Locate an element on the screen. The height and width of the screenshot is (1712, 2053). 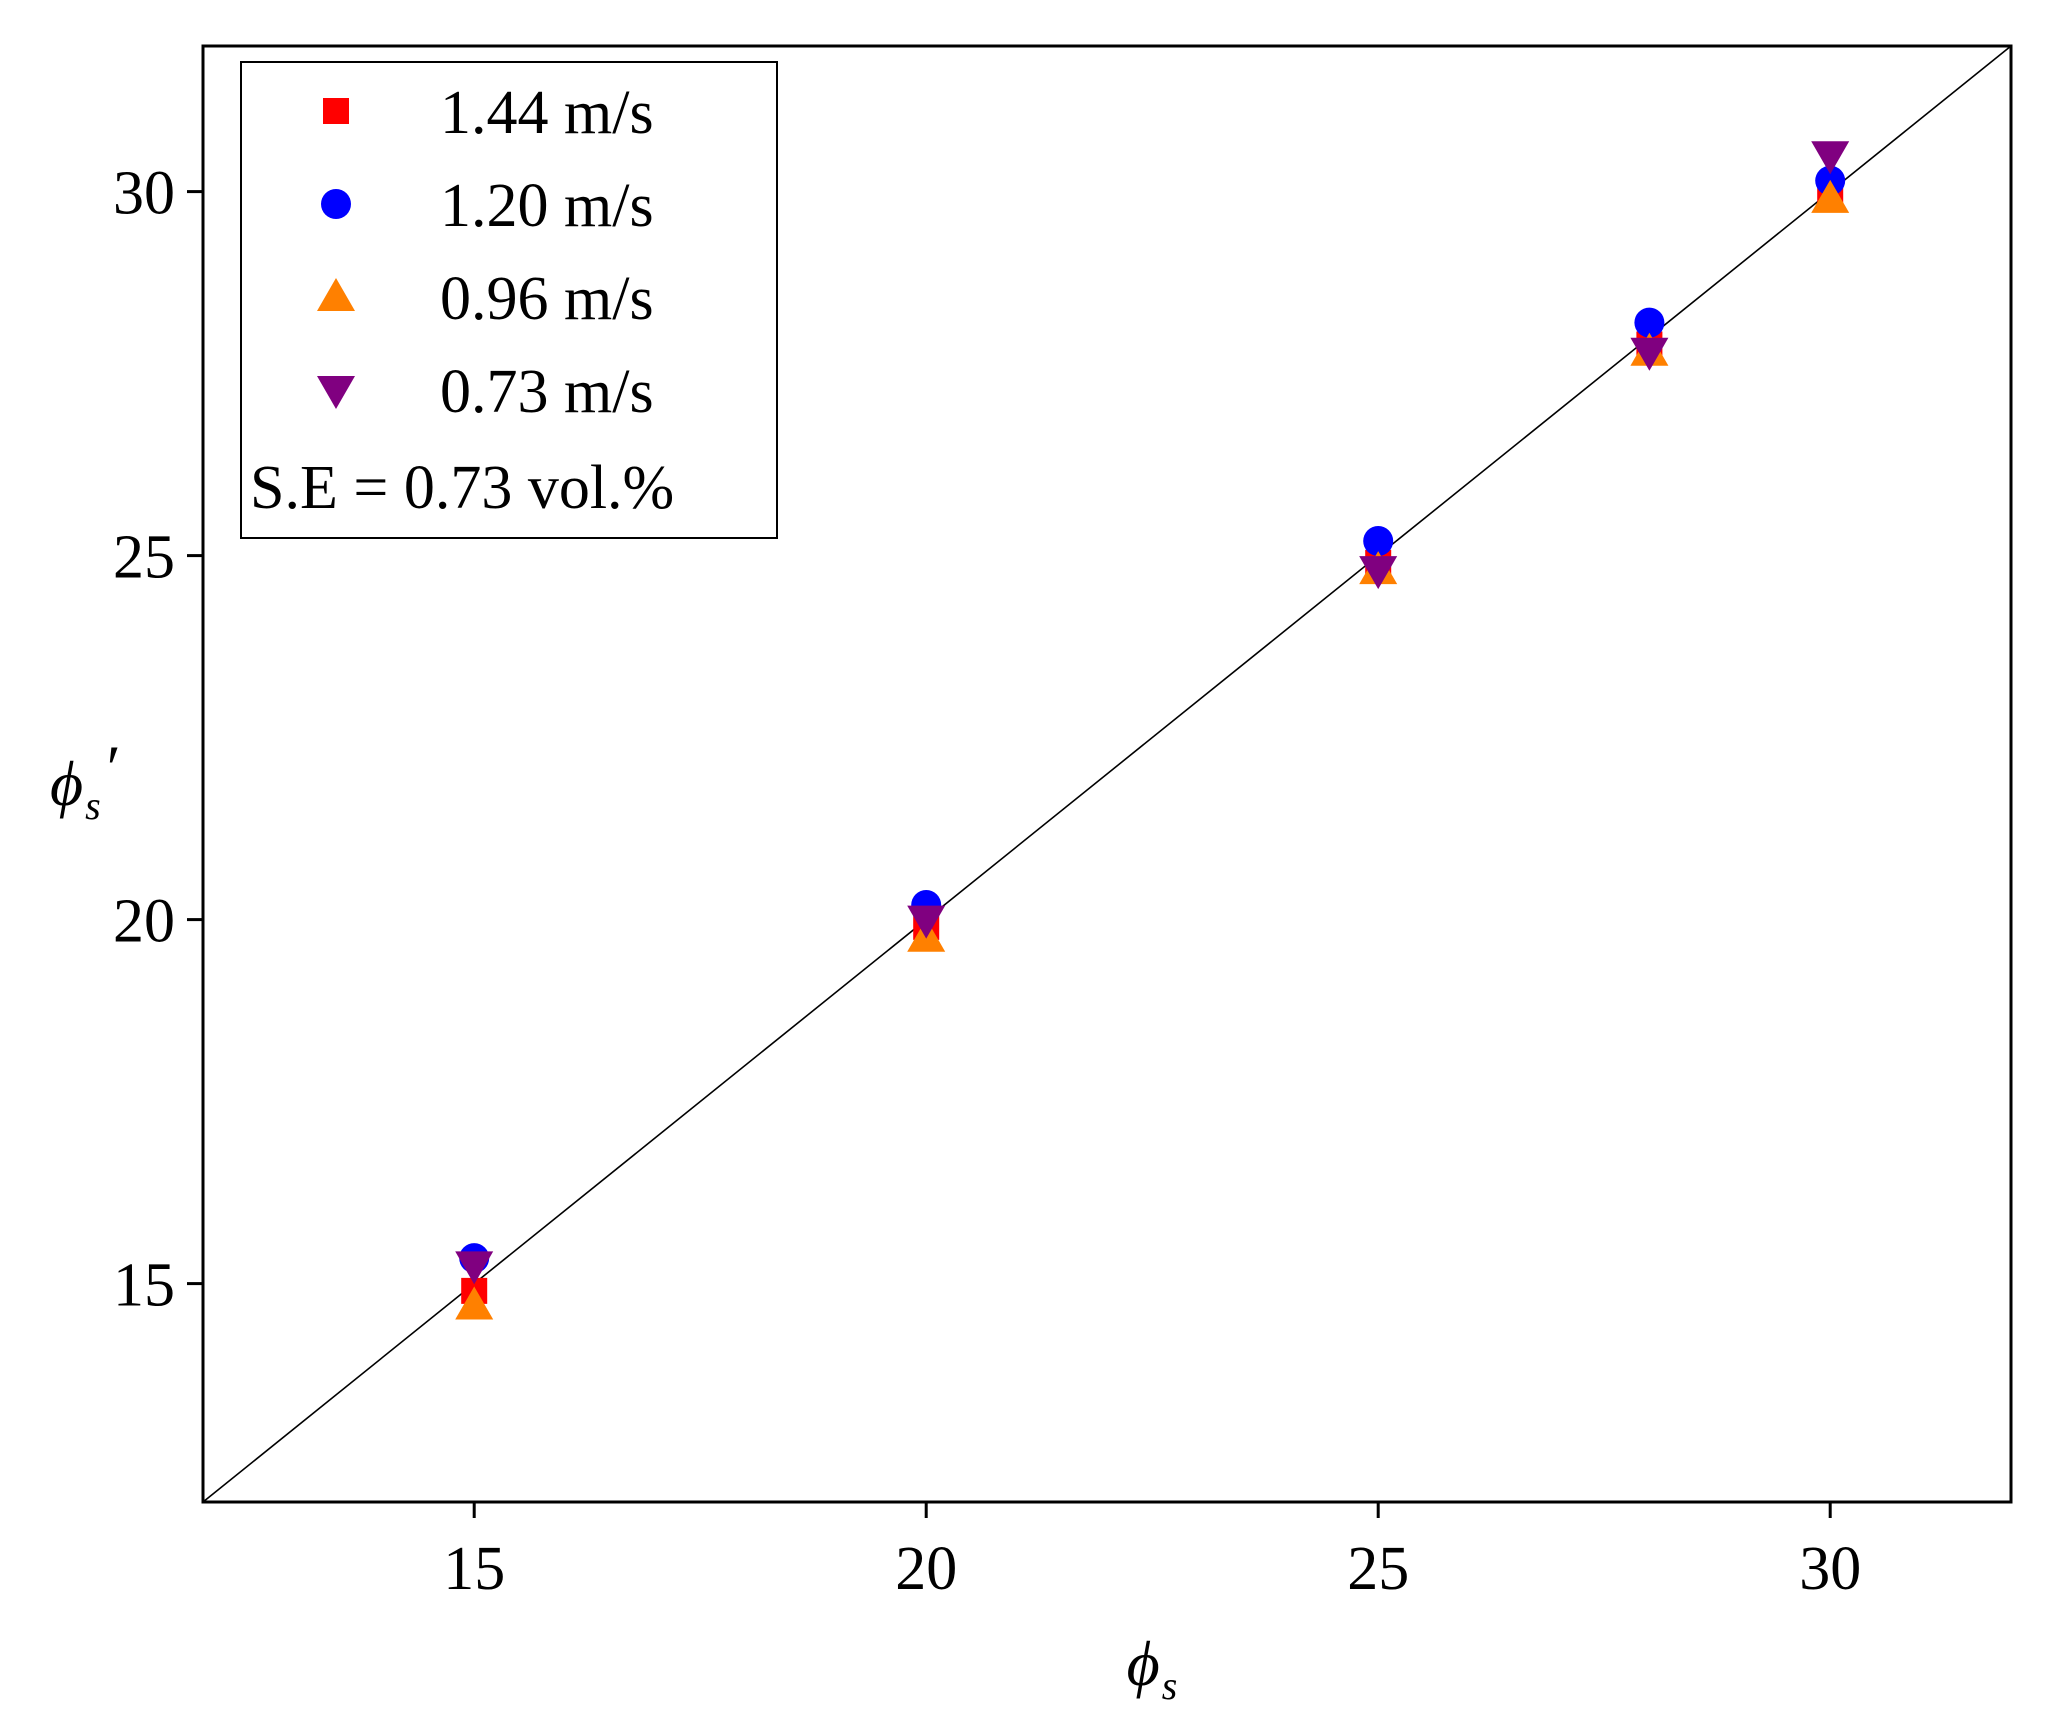
legend-label-1-44-m-s: 1.44 m/s is located at coordinates (547, 113).